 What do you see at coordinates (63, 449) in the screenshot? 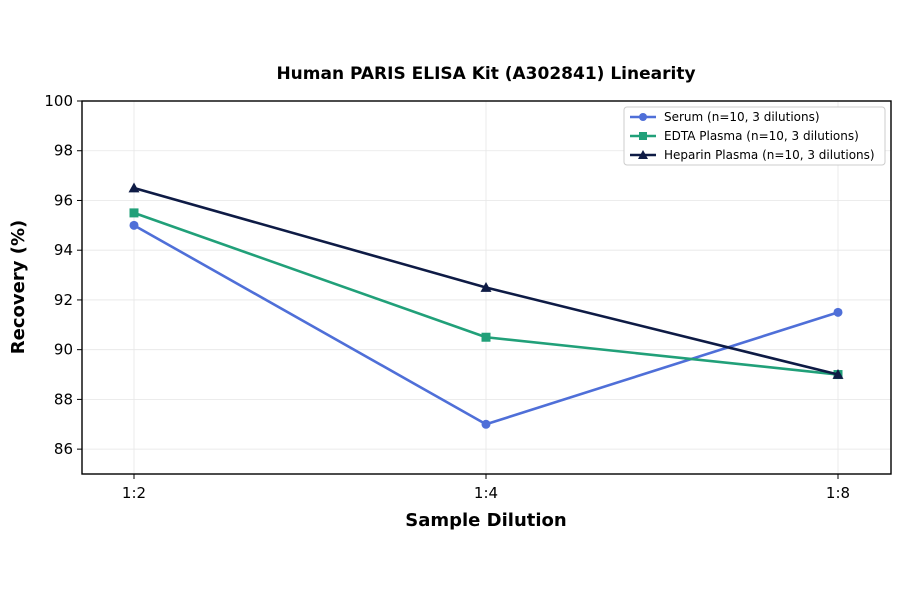
I see `y-tick-label: 86` at bounding box center [63, 449].